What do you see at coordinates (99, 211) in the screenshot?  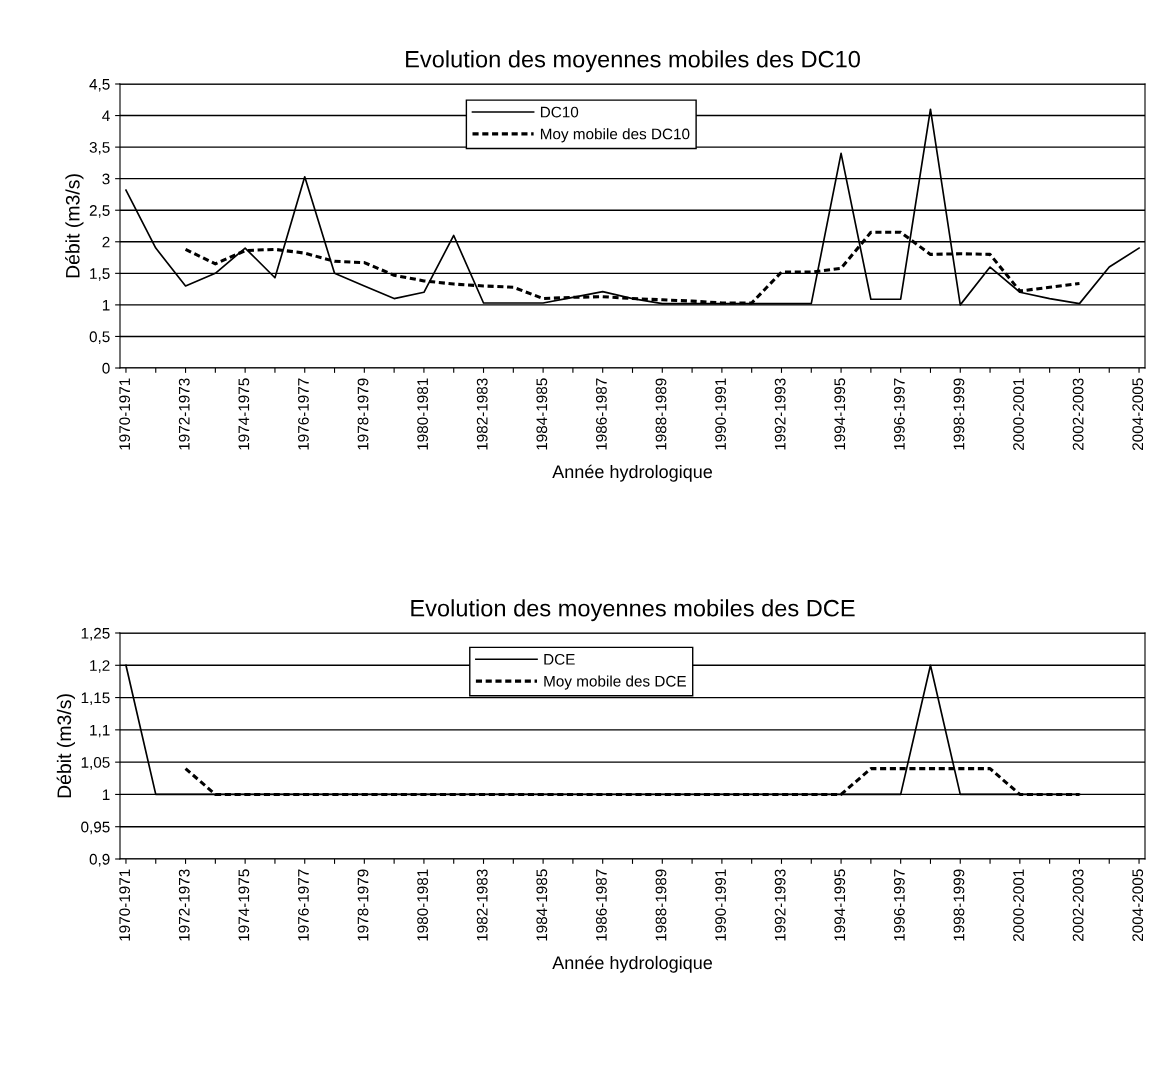 I see `y-tick-label: 2,5` at bounding box center [99, 211].